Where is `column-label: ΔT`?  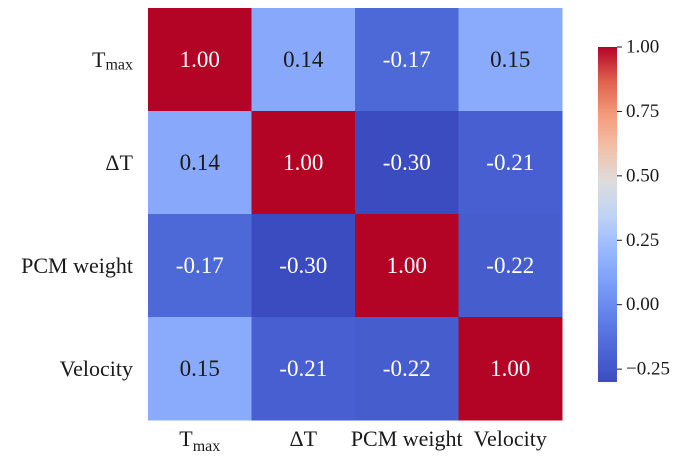 column-label: ΔT is located at coordinates (303, 438).